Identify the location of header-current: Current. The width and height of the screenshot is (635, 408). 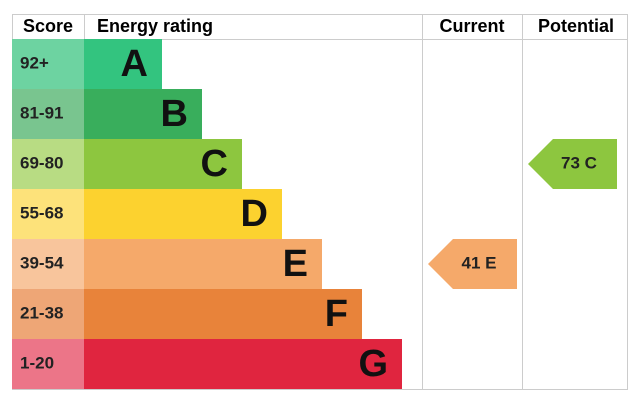
(471, 26).